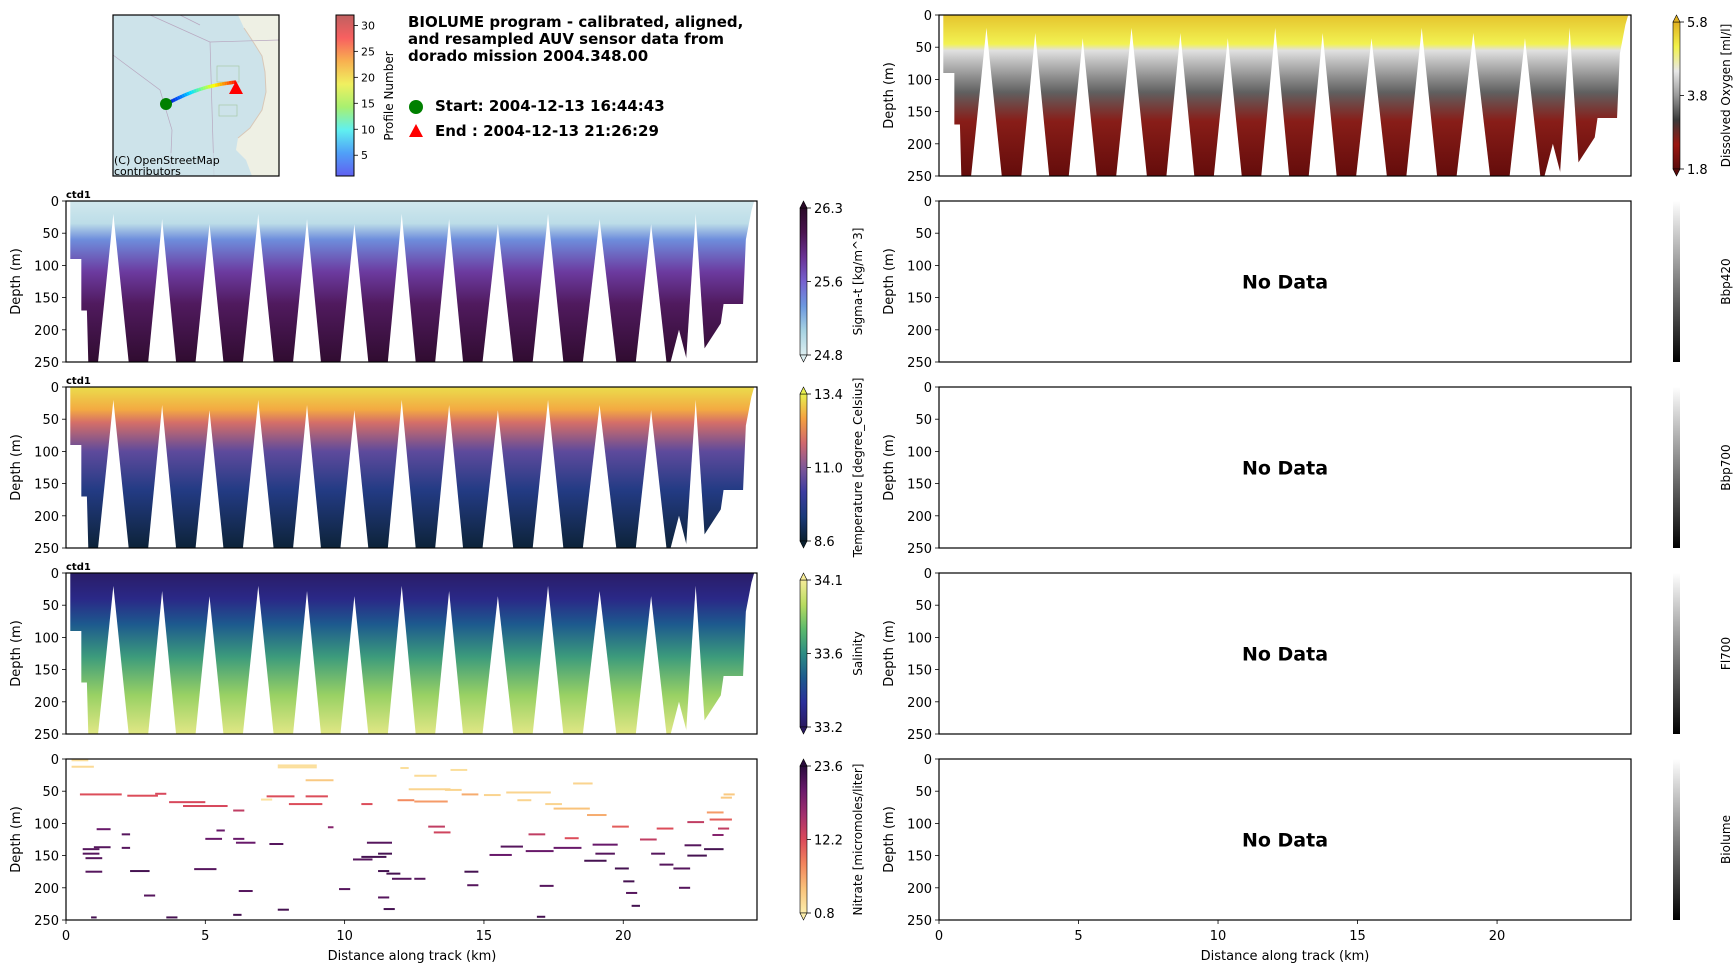 This screenshot has height=968, width=1733. I want to click on right-edge-mask, so click(1600, 95).